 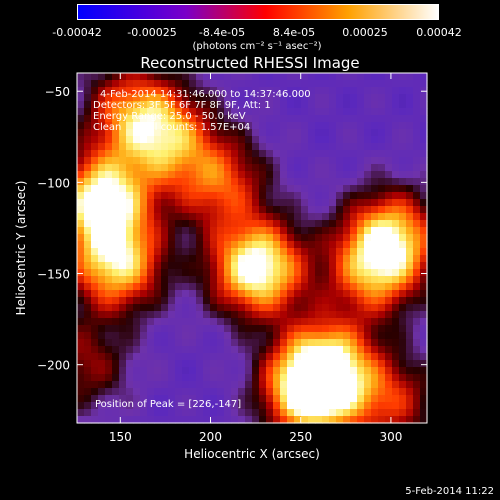 What do you see at coordinates (294, 32) in the screenshot?
I see `colorbar-tick-label: 8.4e-05` at bounding box center [294, 32].